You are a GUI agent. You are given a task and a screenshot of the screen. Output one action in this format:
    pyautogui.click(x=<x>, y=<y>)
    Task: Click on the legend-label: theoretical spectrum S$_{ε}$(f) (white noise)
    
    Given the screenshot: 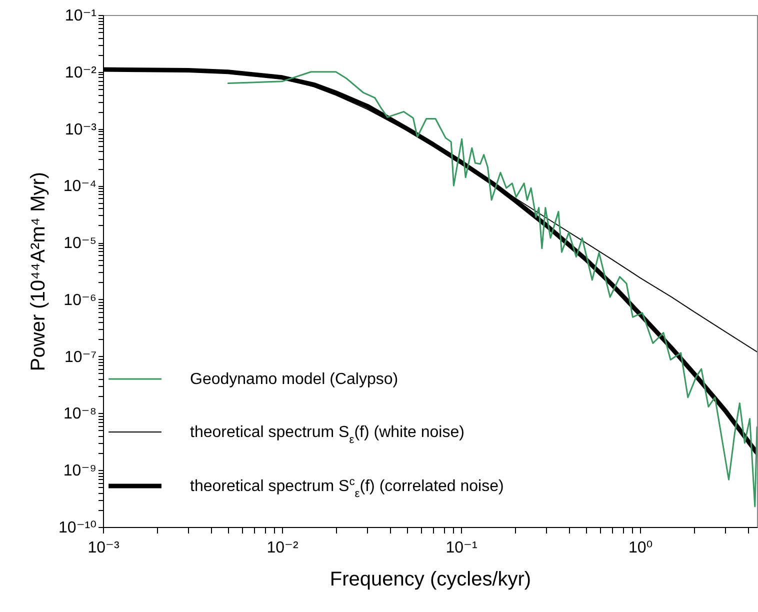 What is the action you would take?
    pyautogui.click(x=327, y=435)
    